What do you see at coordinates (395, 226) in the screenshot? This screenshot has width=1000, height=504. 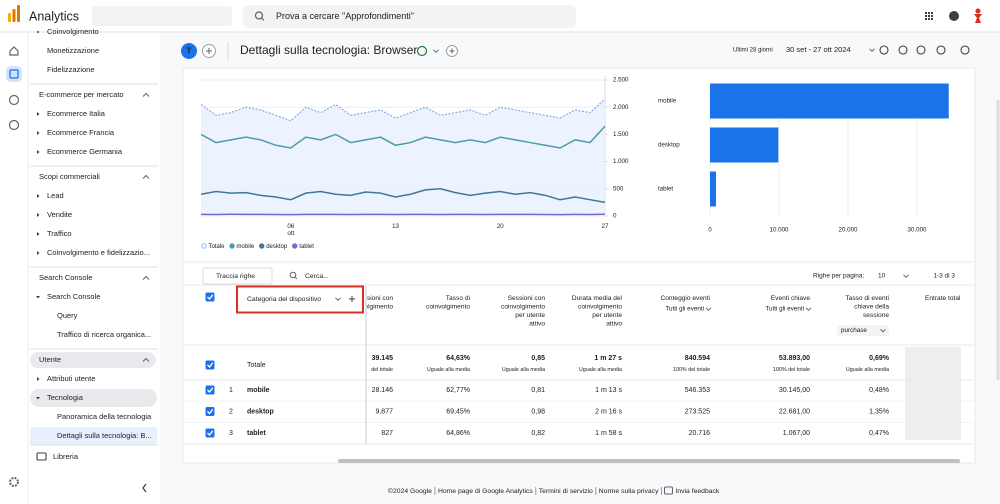 I see `x-tick-label-part: 13` at bounding box center [395, 226].